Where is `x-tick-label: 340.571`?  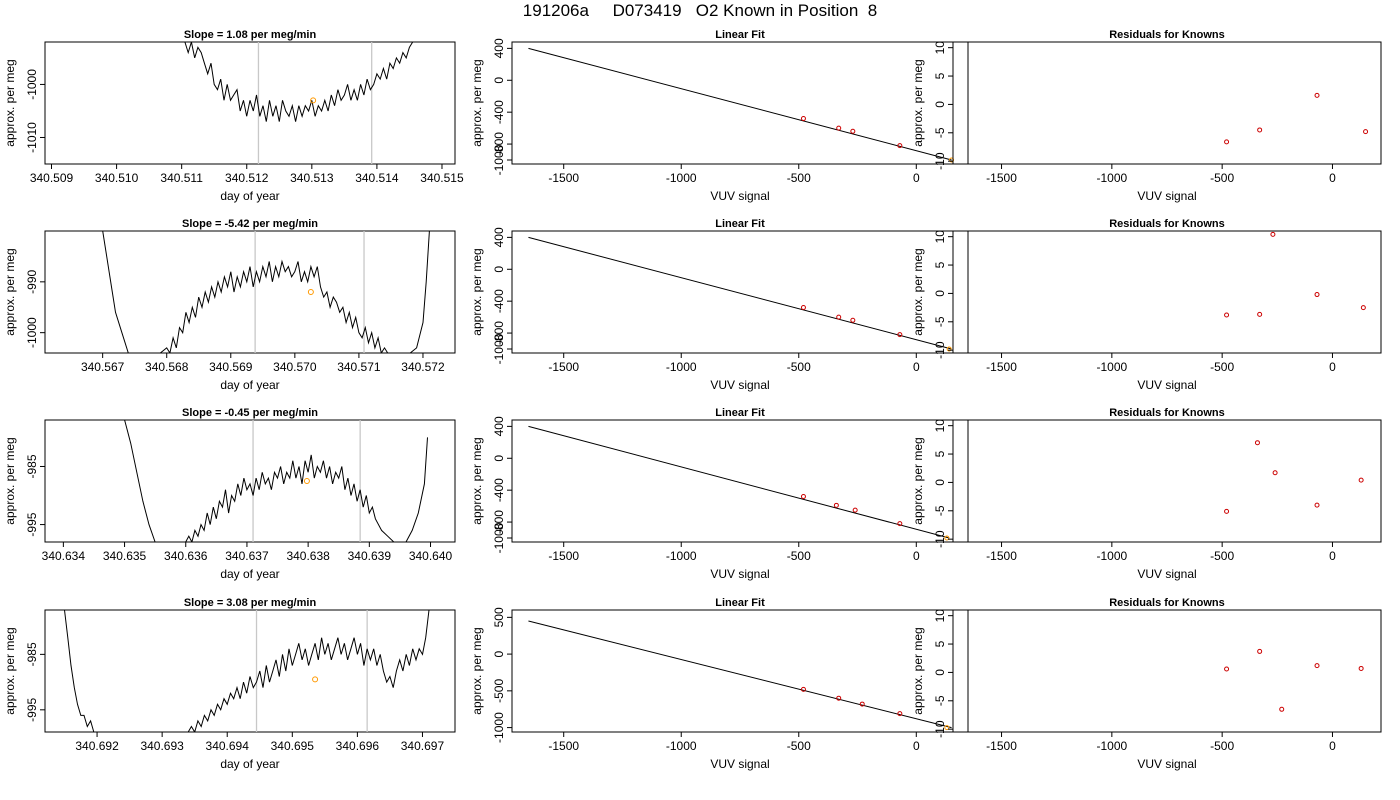
x-tick-label: 340.571 is located at coordinates (359, 367).